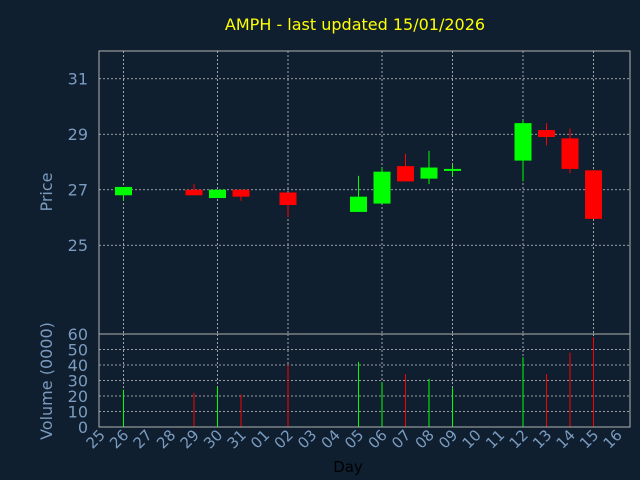  I want to click on day-tick: 14, so click(566, 439).